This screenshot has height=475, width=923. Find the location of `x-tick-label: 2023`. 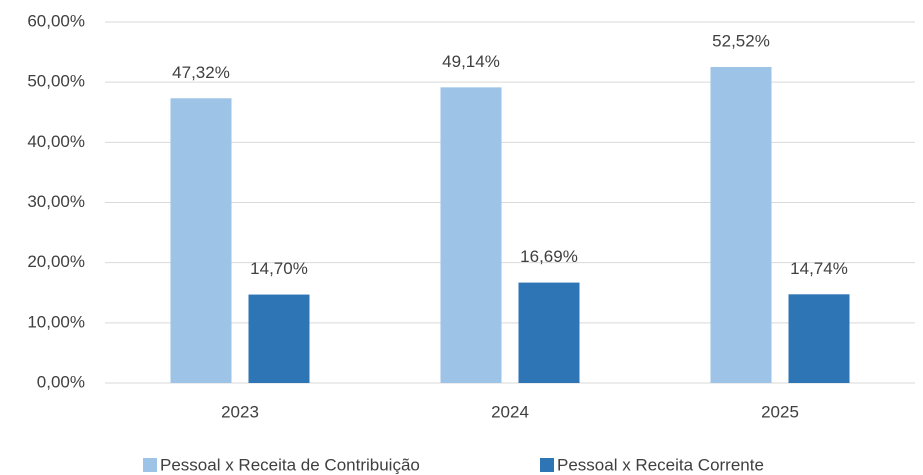

x-tick-label: 2023 is located at coordinates (240, 411).